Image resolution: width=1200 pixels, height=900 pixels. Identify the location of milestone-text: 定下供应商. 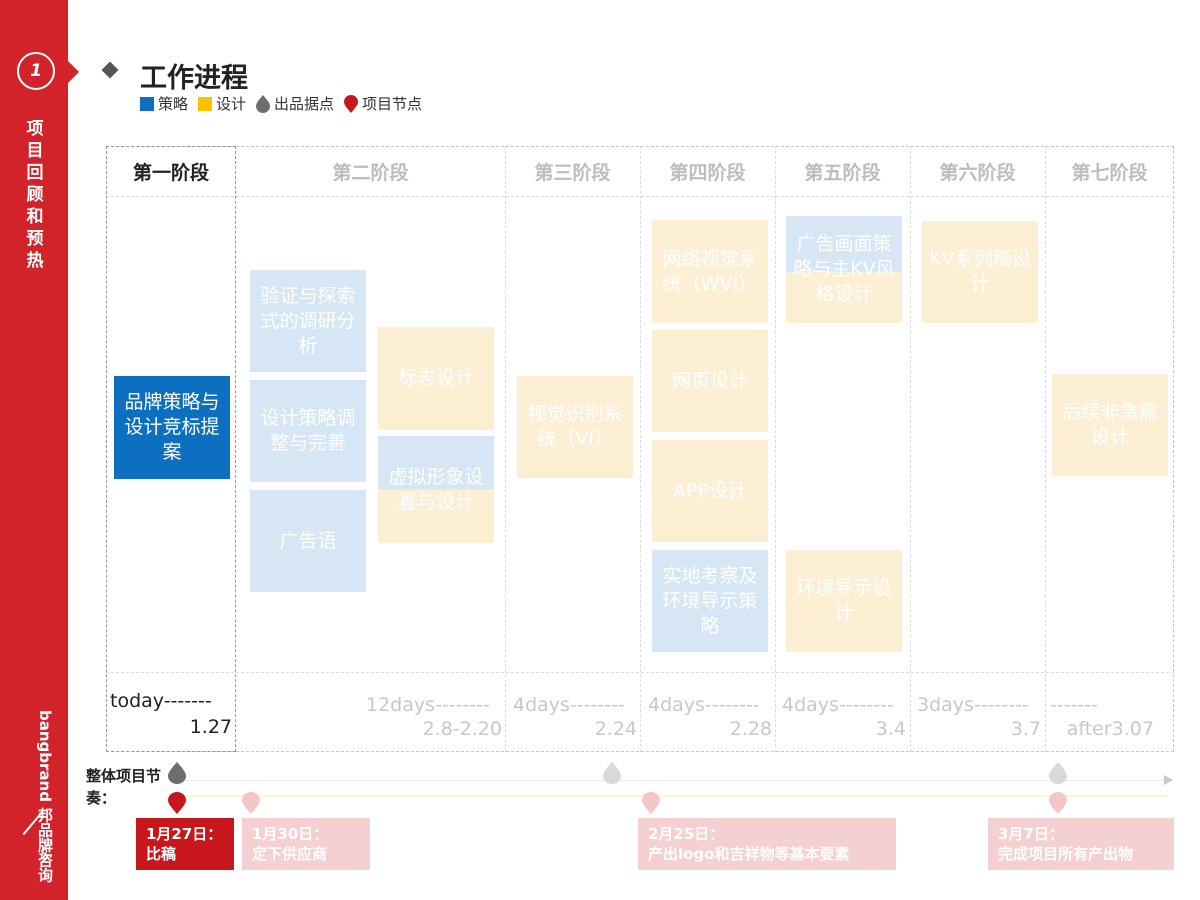
(290, 854).